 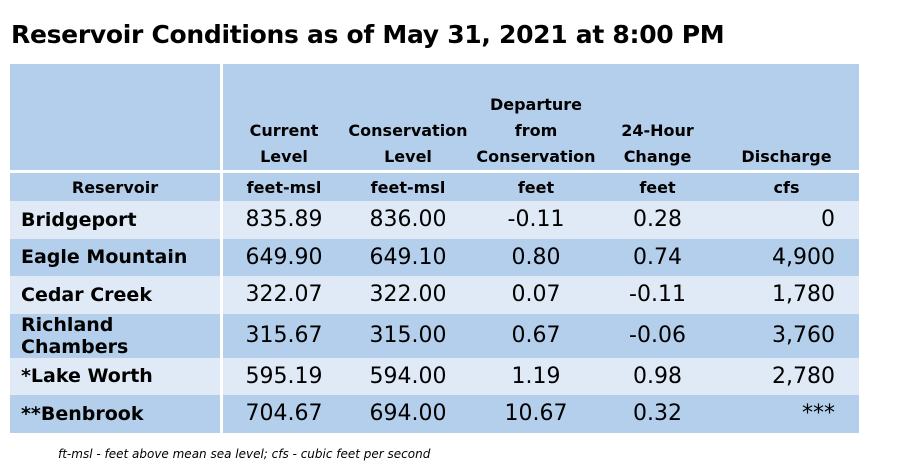 I want to click on reservoir-name: *Lake Worth, so click(x=116, y=376).